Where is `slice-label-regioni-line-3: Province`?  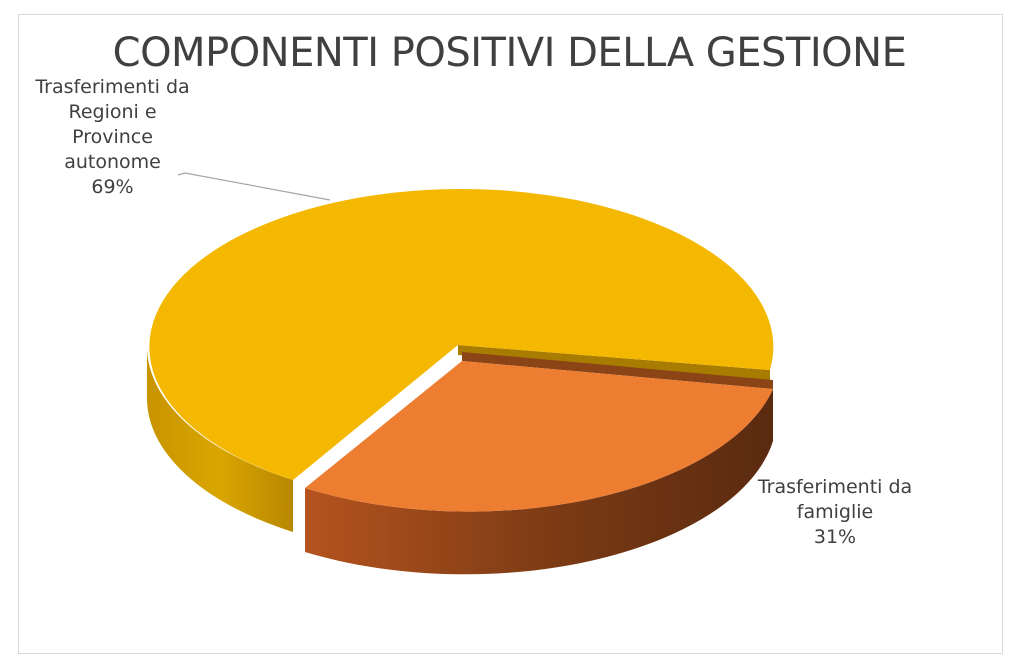 slice-label-regioni-line-3: Province is located at coordinates (112, 137).